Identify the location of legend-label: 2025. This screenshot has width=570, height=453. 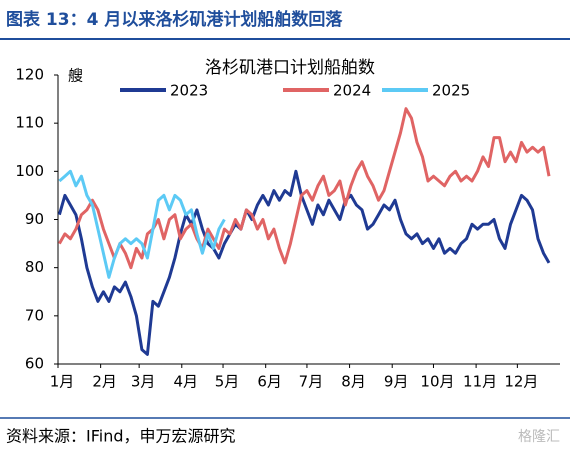
(451, 91).